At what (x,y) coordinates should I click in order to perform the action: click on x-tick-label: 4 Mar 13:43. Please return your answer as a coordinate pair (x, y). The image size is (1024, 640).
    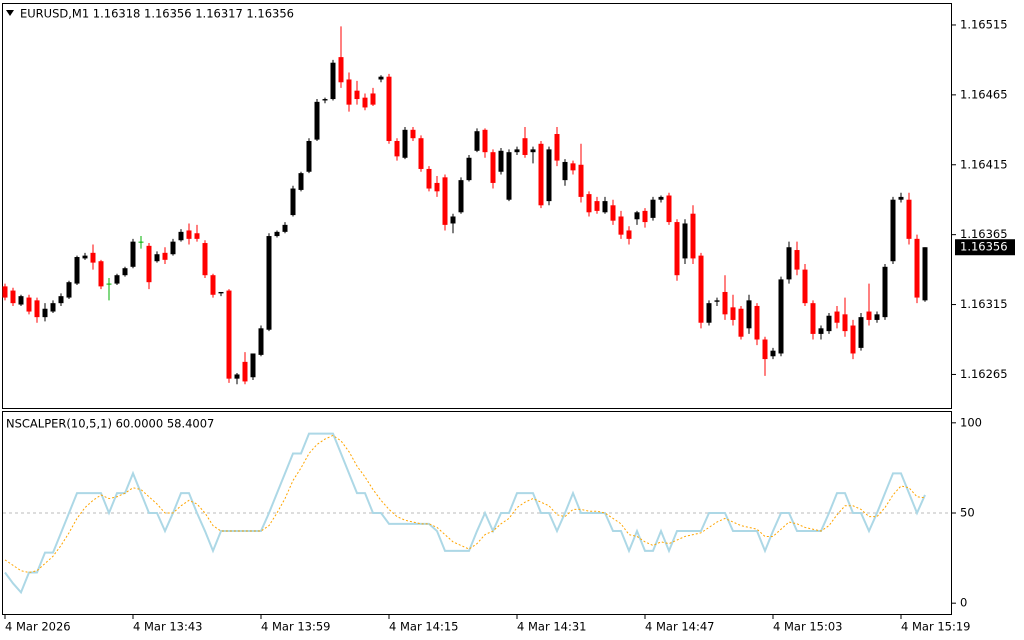
    Looking at the image, I should click on (167, 627).